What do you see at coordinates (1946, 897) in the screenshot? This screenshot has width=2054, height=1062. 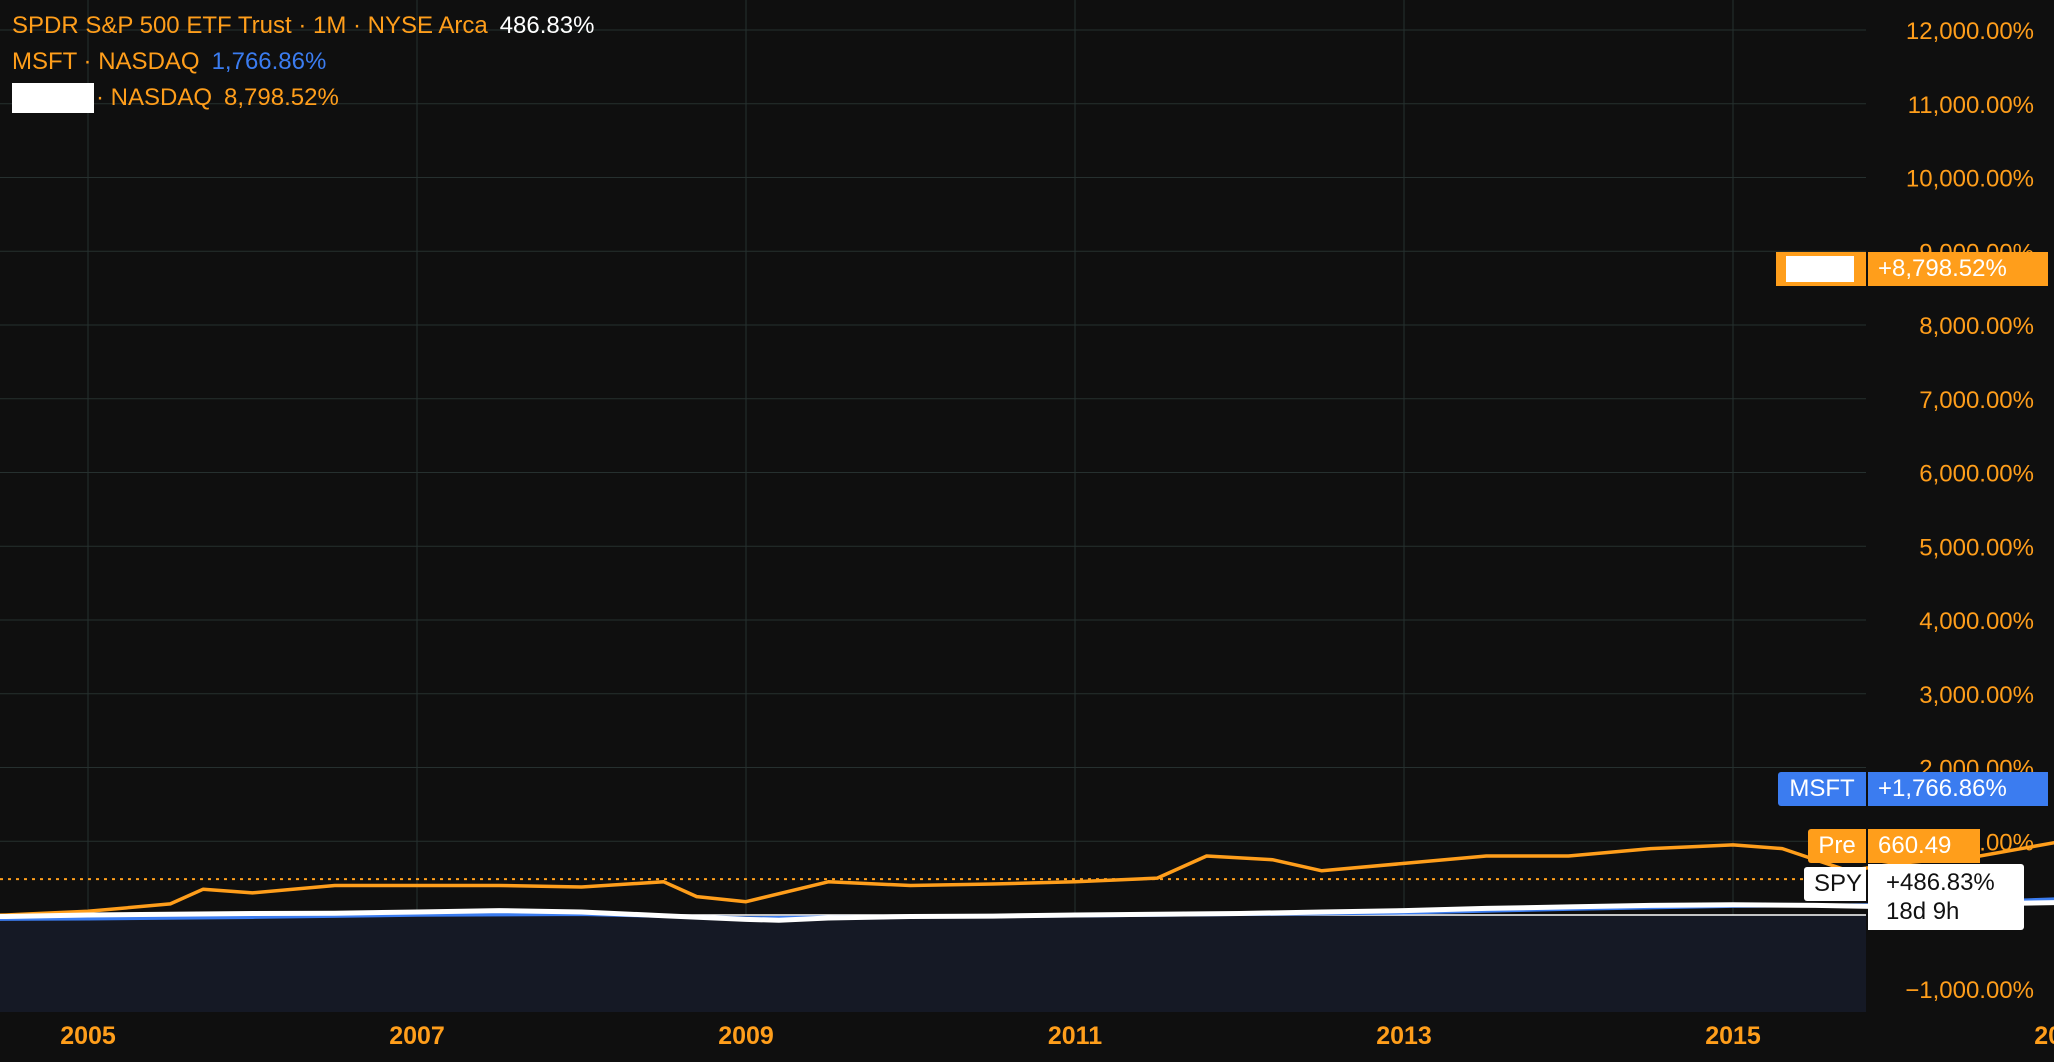 I see `tag-spy-box: +486.83% 18d 9h` at bounding box center [1946, 897].